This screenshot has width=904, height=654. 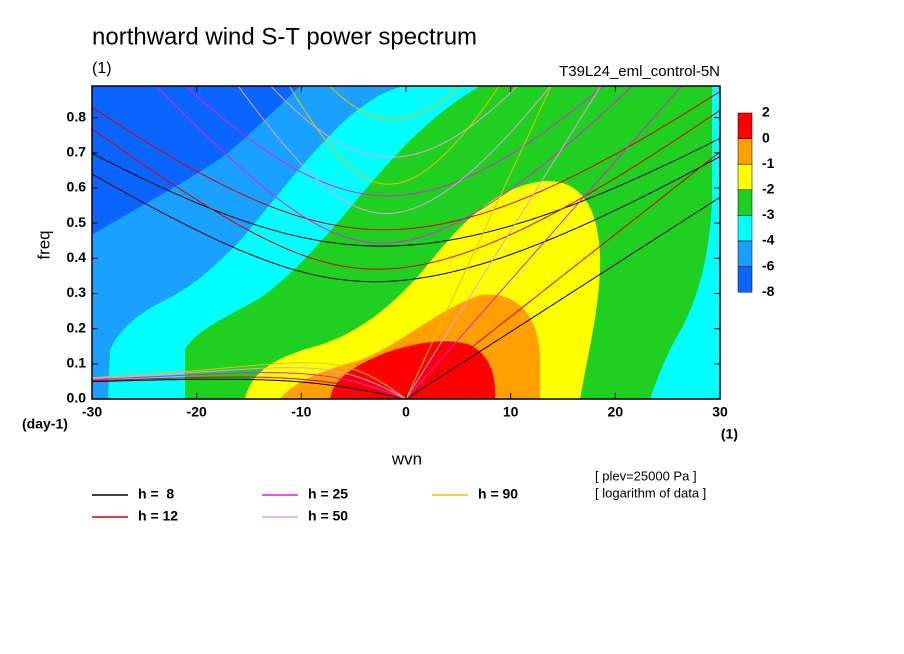 I want to click on colorbar-label: -6, so click(x=768, y=265).